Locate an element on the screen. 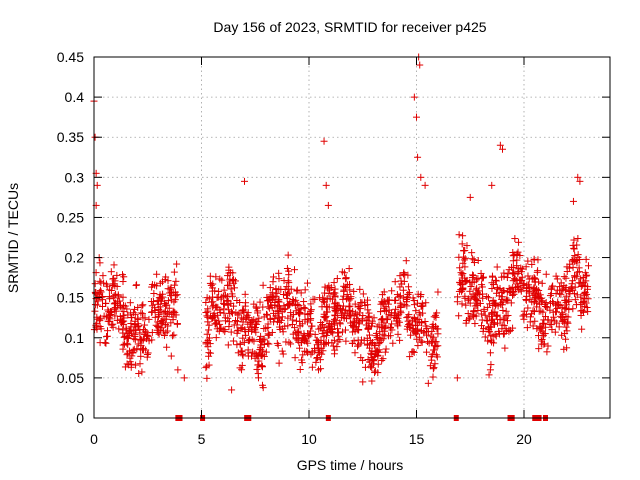 The width and height of the screenshot is (640, 480). x-tick-label: 0 is located at coordinates (94, 439).